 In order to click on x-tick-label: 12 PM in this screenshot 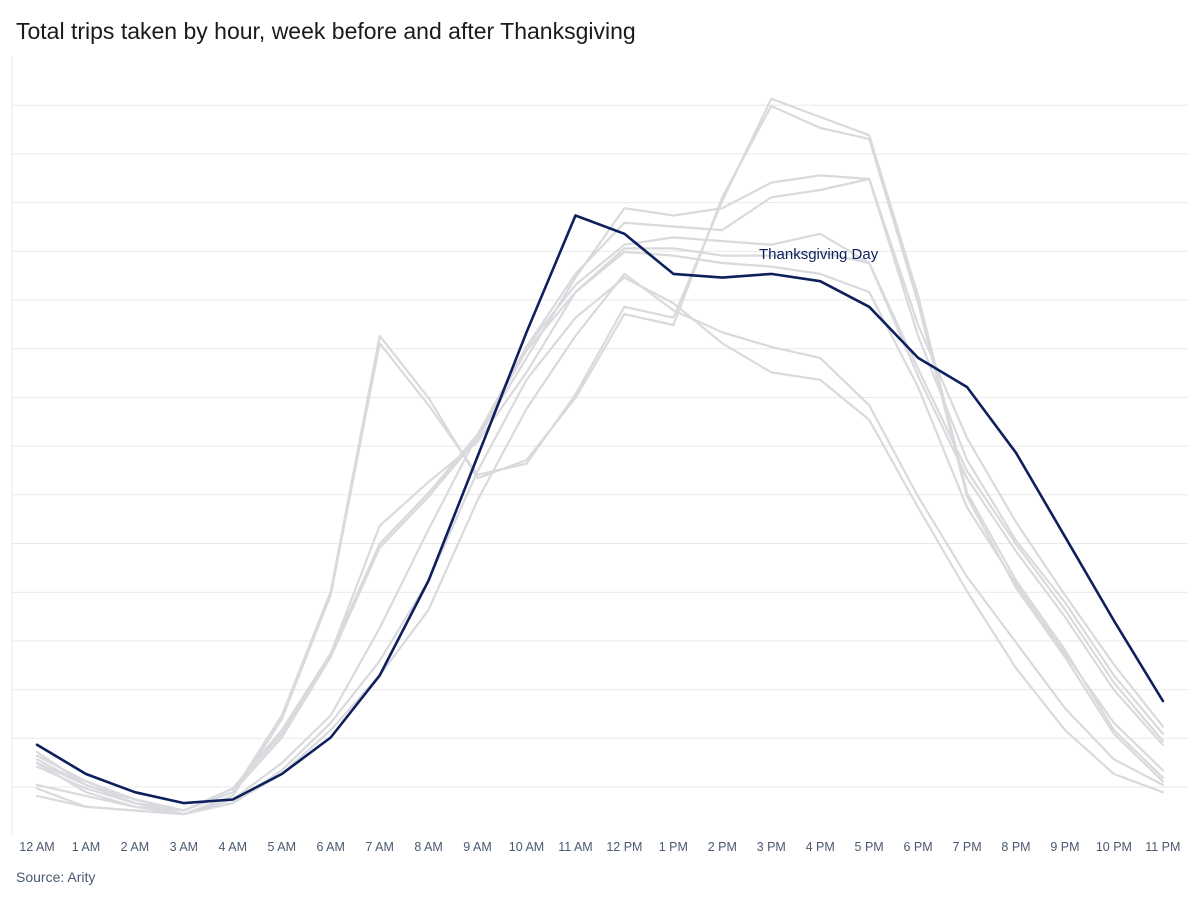, I will do `click(624, 847)`.